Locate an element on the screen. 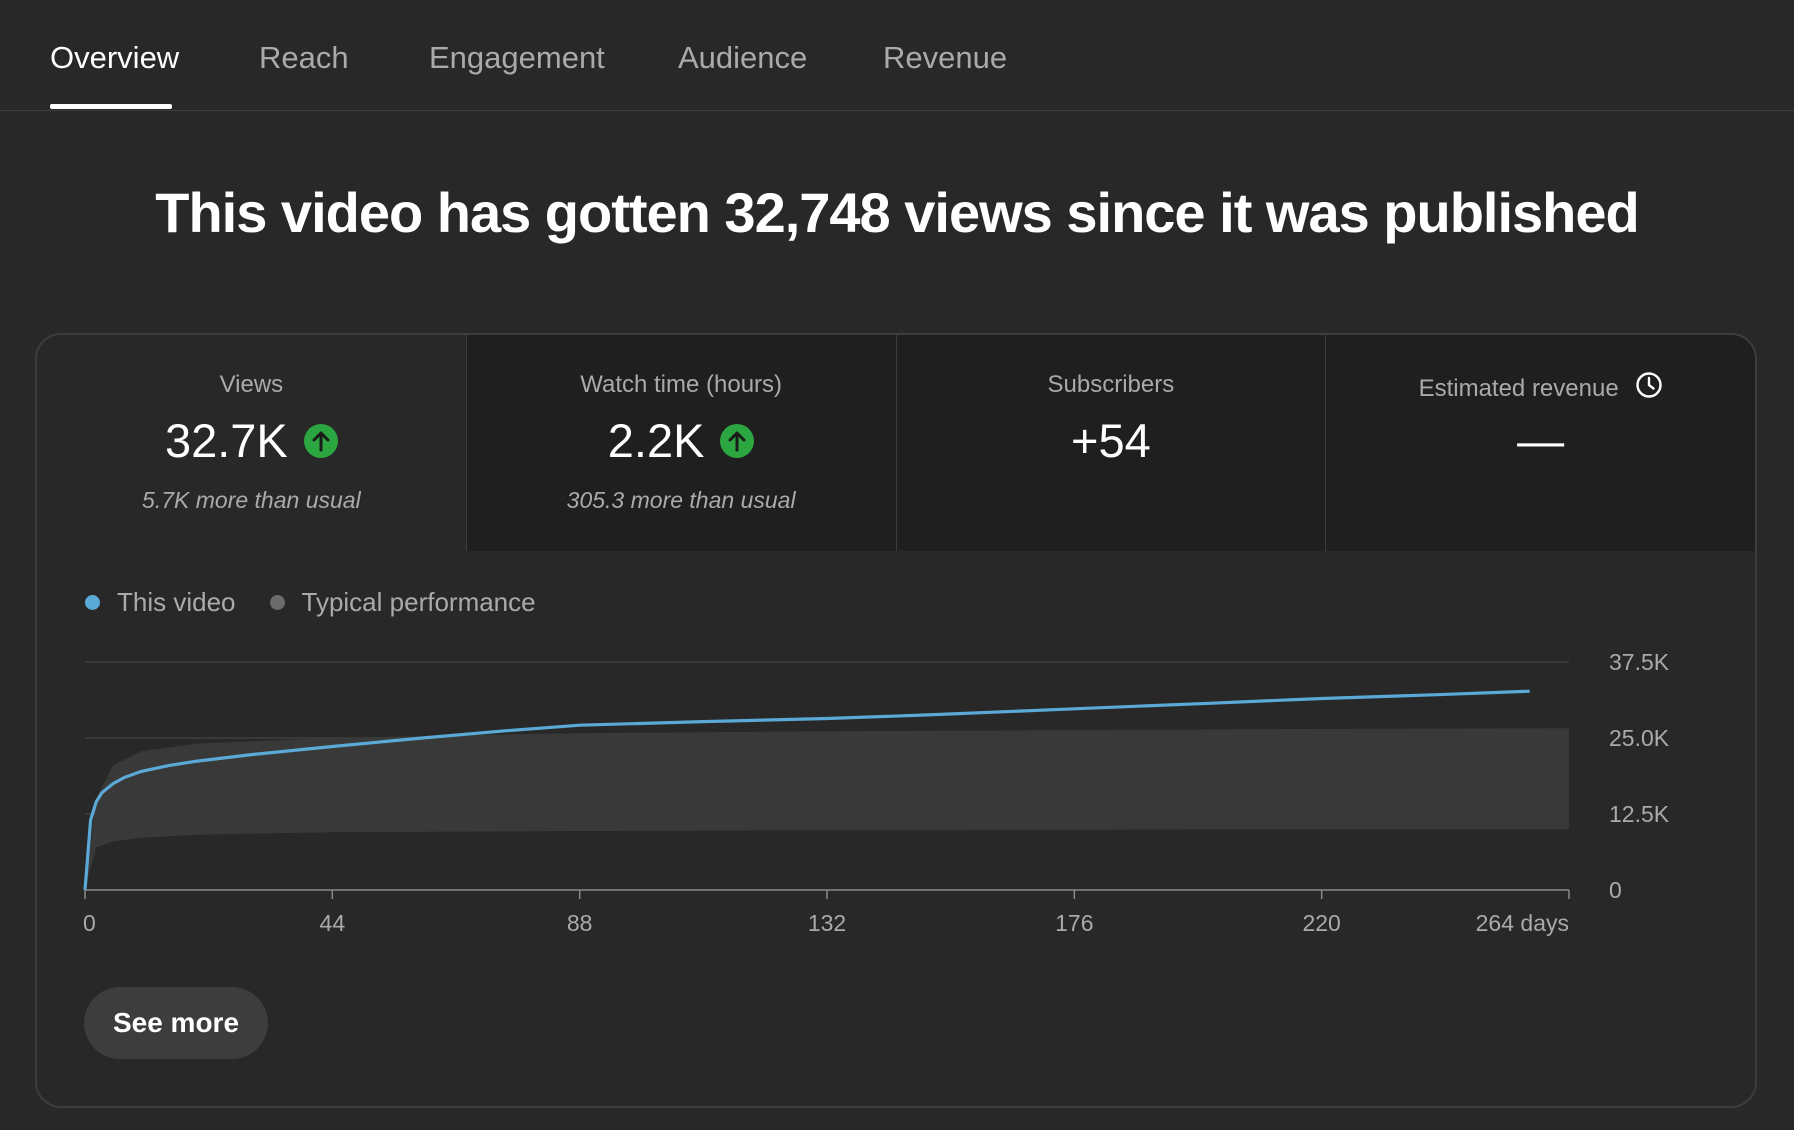 The width and height of the screenshot is (1794, 1130). clock-icon is located at coordinates (1649, 388).